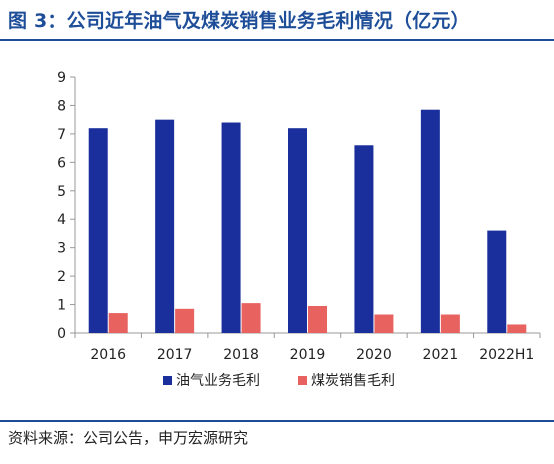 The image size is (554, 464). What do you see at coordinates (239, 21) in the screenshot?
I see `figure-title: 图 3：公司近年油气及煤炭销售业务毛利情况（亿元）` at bounding box center [239, 21].